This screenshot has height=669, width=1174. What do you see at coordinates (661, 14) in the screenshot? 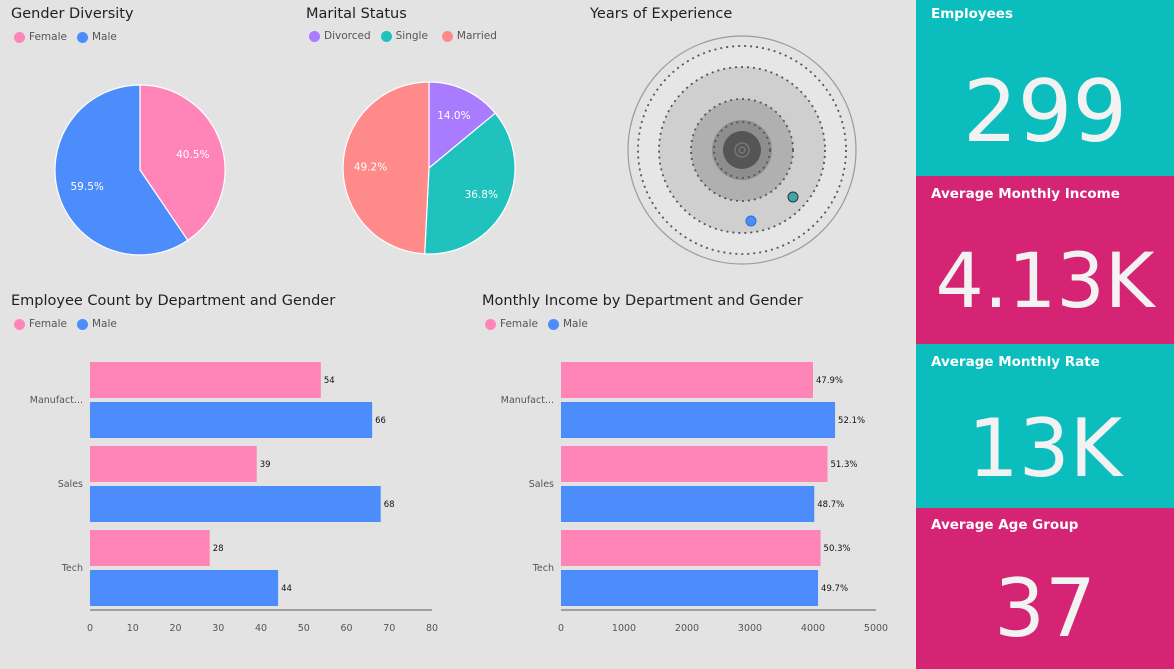
I see `years-experience-title: Years of Experience` at bounding box center [661, 14].